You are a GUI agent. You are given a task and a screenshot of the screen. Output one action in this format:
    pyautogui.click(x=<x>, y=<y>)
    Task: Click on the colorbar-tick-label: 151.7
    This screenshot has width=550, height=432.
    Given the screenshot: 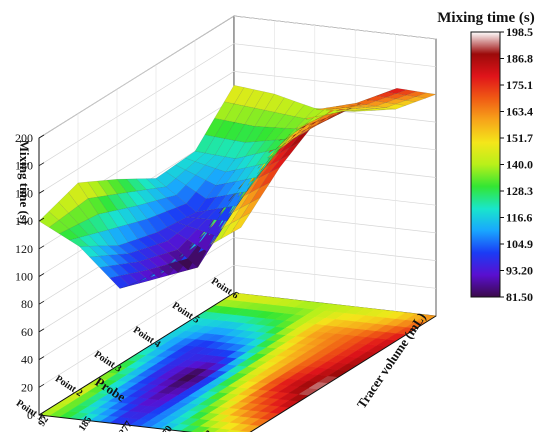 What is the action you would take?
    pyautogui.click(x=519, y=138)
    